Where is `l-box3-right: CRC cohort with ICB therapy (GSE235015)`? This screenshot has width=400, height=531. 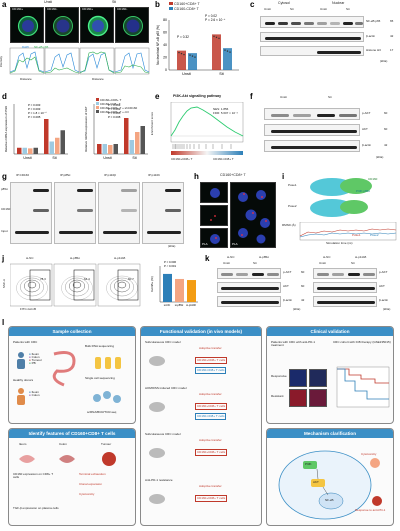 l-box3-right: CRC cohort with ICB therapy (GSE235015) is located at coordinates (362, 342).